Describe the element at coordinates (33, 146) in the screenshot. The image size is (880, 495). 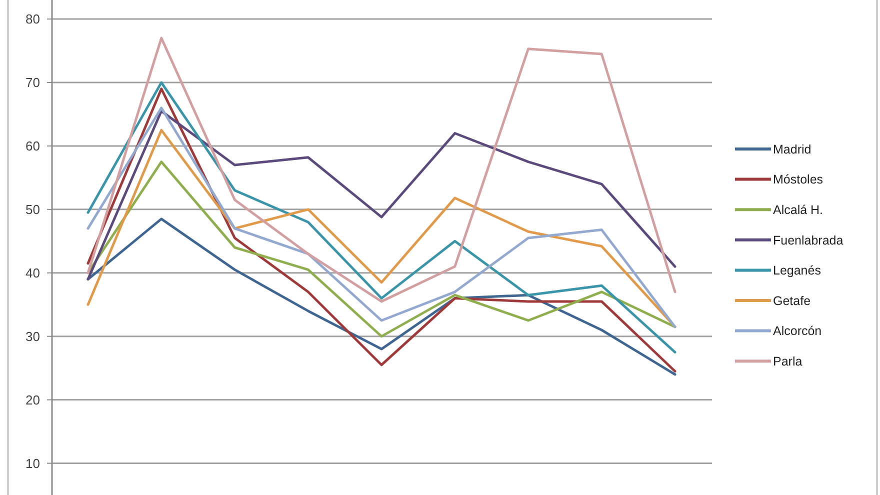
I see `y-tick-label: 60` at that location.